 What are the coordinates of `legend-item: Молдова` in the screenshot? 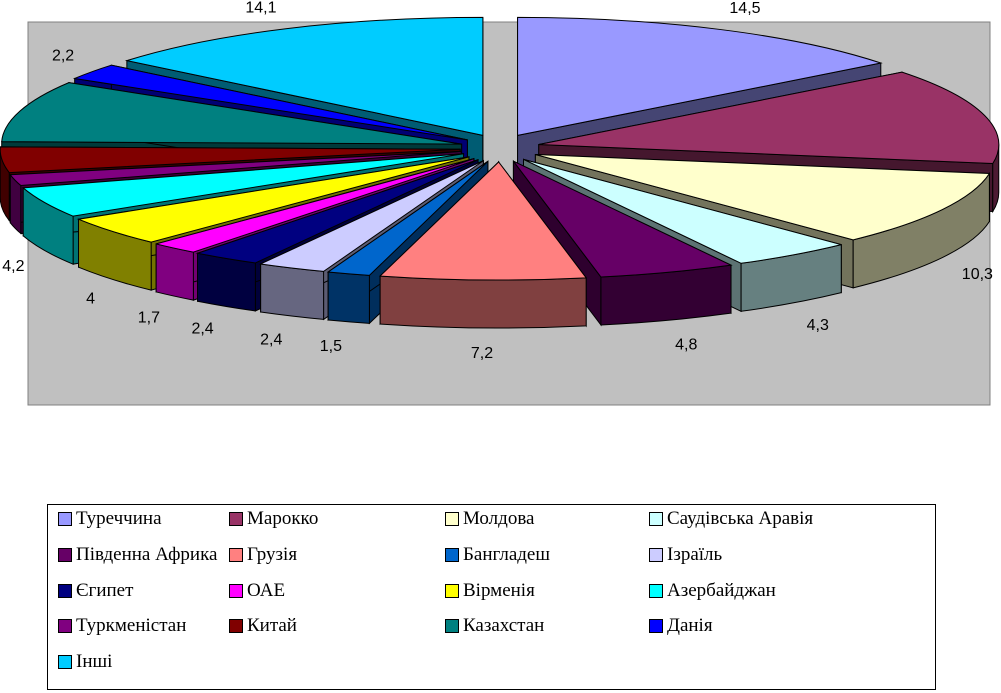 It's located at (489, 519).